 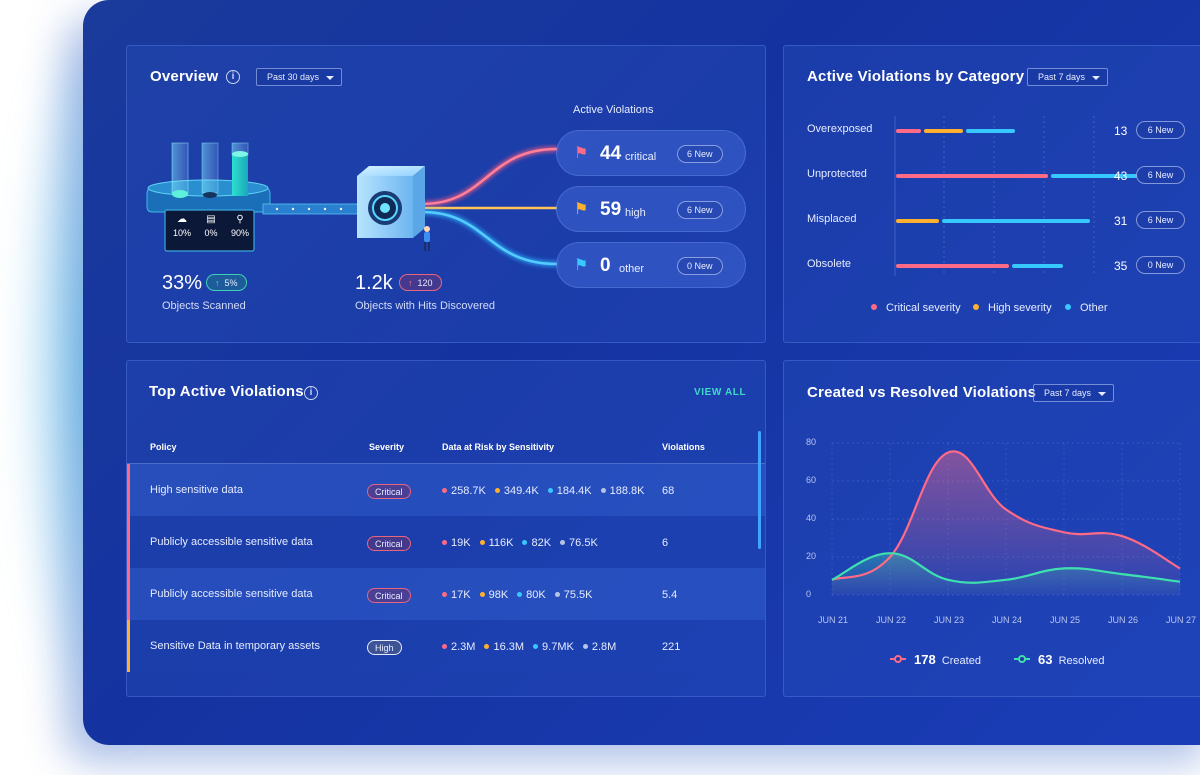 I want to click on category-label: Unprotected, so click(x=837, y=174).